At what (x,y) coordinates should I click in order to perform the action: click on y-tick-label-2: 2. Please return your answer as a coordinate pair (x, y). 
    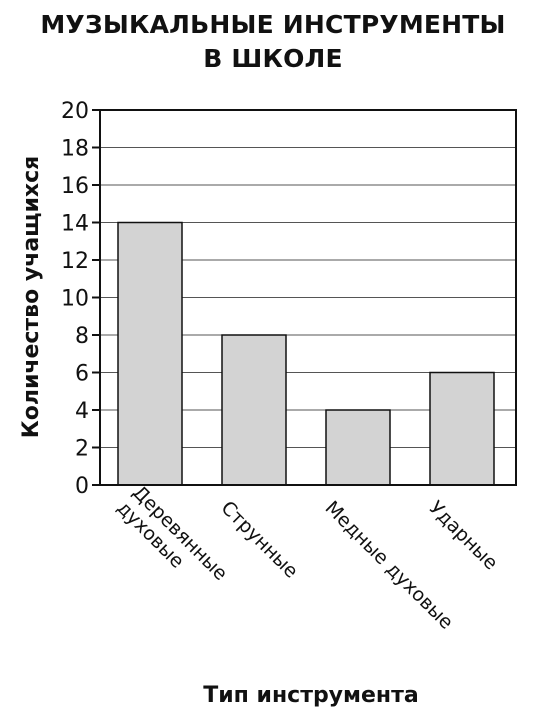
    Looking at the image, I should click on (82, 449).